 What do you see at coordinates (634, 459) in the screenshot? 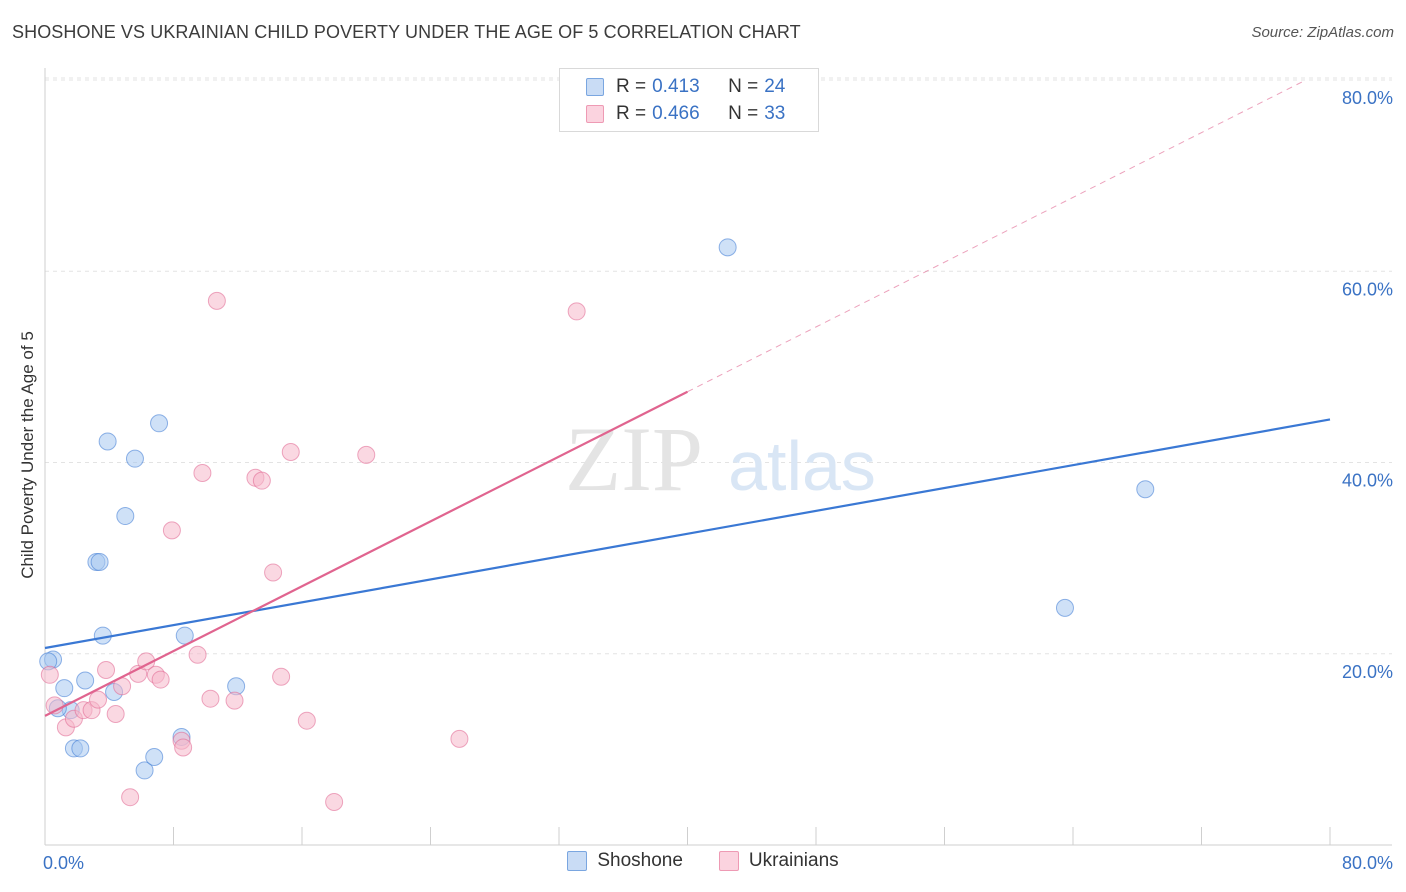
I see `watermark-zip: ZIP` at bounding box center [634, 459].